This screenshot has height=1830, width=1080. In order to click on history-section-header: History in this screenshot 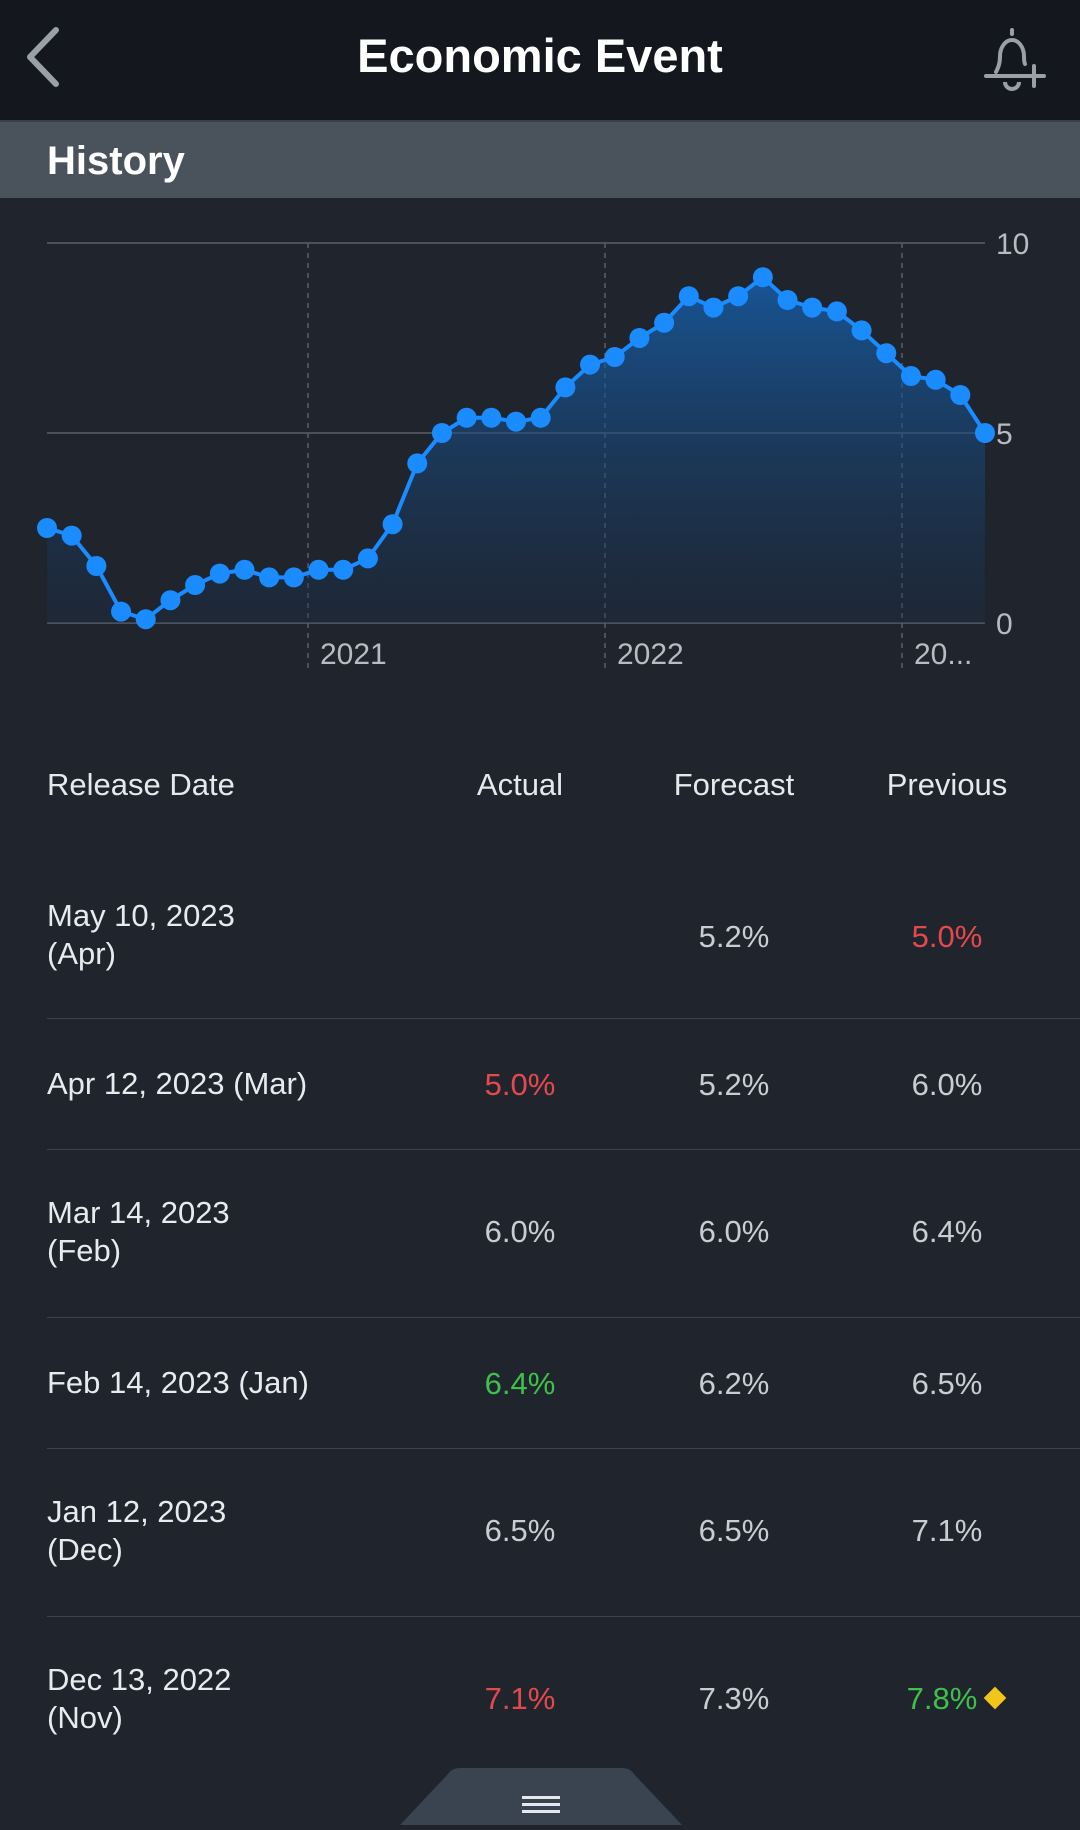, I will do `click(540, 160)`.